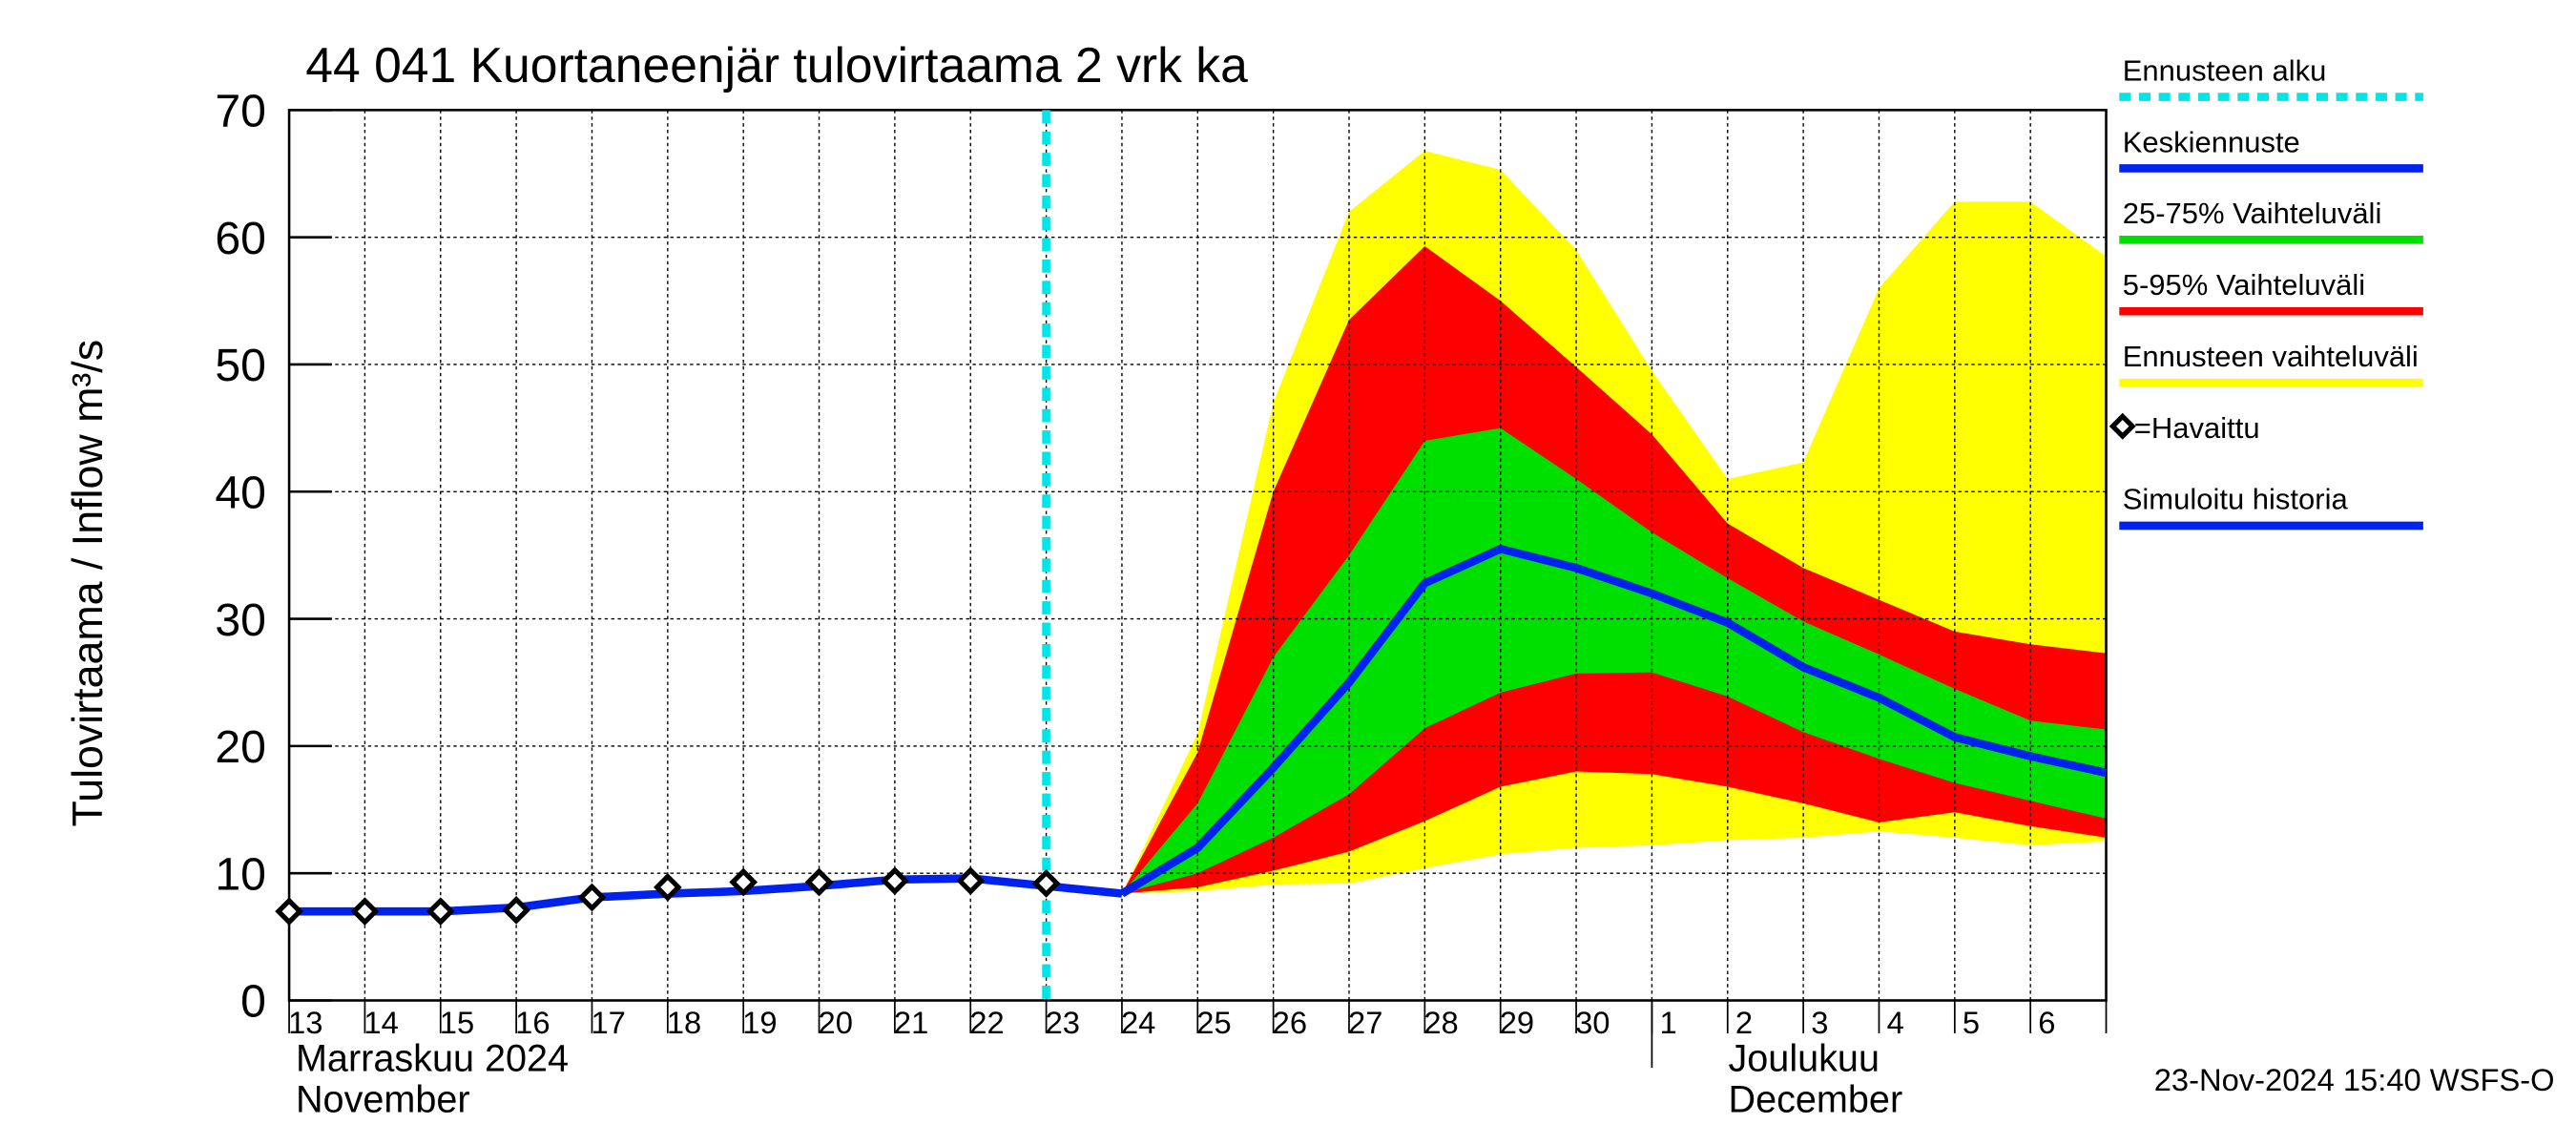 The image size is (2576, 1145). What do you see at coordinates (88, 583) in the screenshot?
I see `y-axis-label: Tulovirtaama / Inflow m³/s` at bounding box center [88, 583].